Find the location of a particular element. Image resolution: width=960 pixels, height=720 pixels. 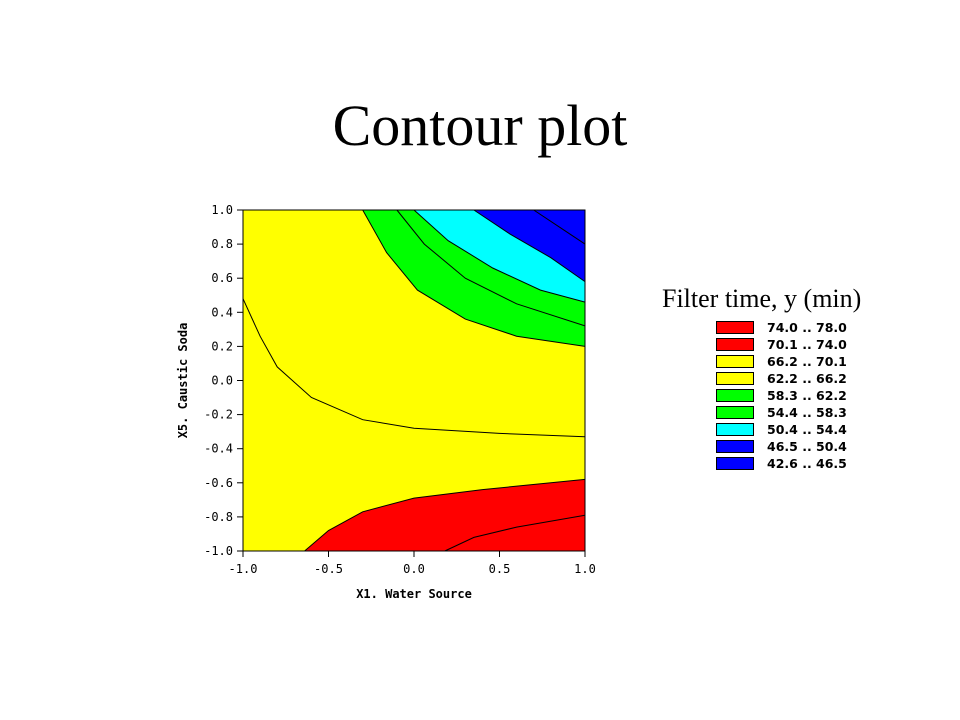

legend-label: 62.2 .. 66.2 is located at coordinates (807, 378).